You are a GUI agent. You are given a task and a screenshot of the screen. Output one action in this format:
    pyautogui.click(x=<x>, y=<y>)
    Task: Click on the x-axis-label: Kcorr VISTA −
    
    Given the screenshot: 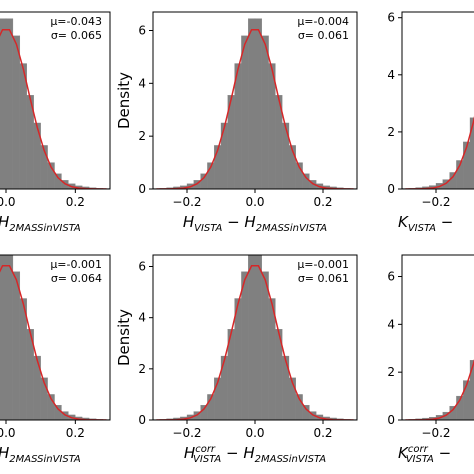 What is the action you would take?
    pyautogui.click(x=424, y=454)
    